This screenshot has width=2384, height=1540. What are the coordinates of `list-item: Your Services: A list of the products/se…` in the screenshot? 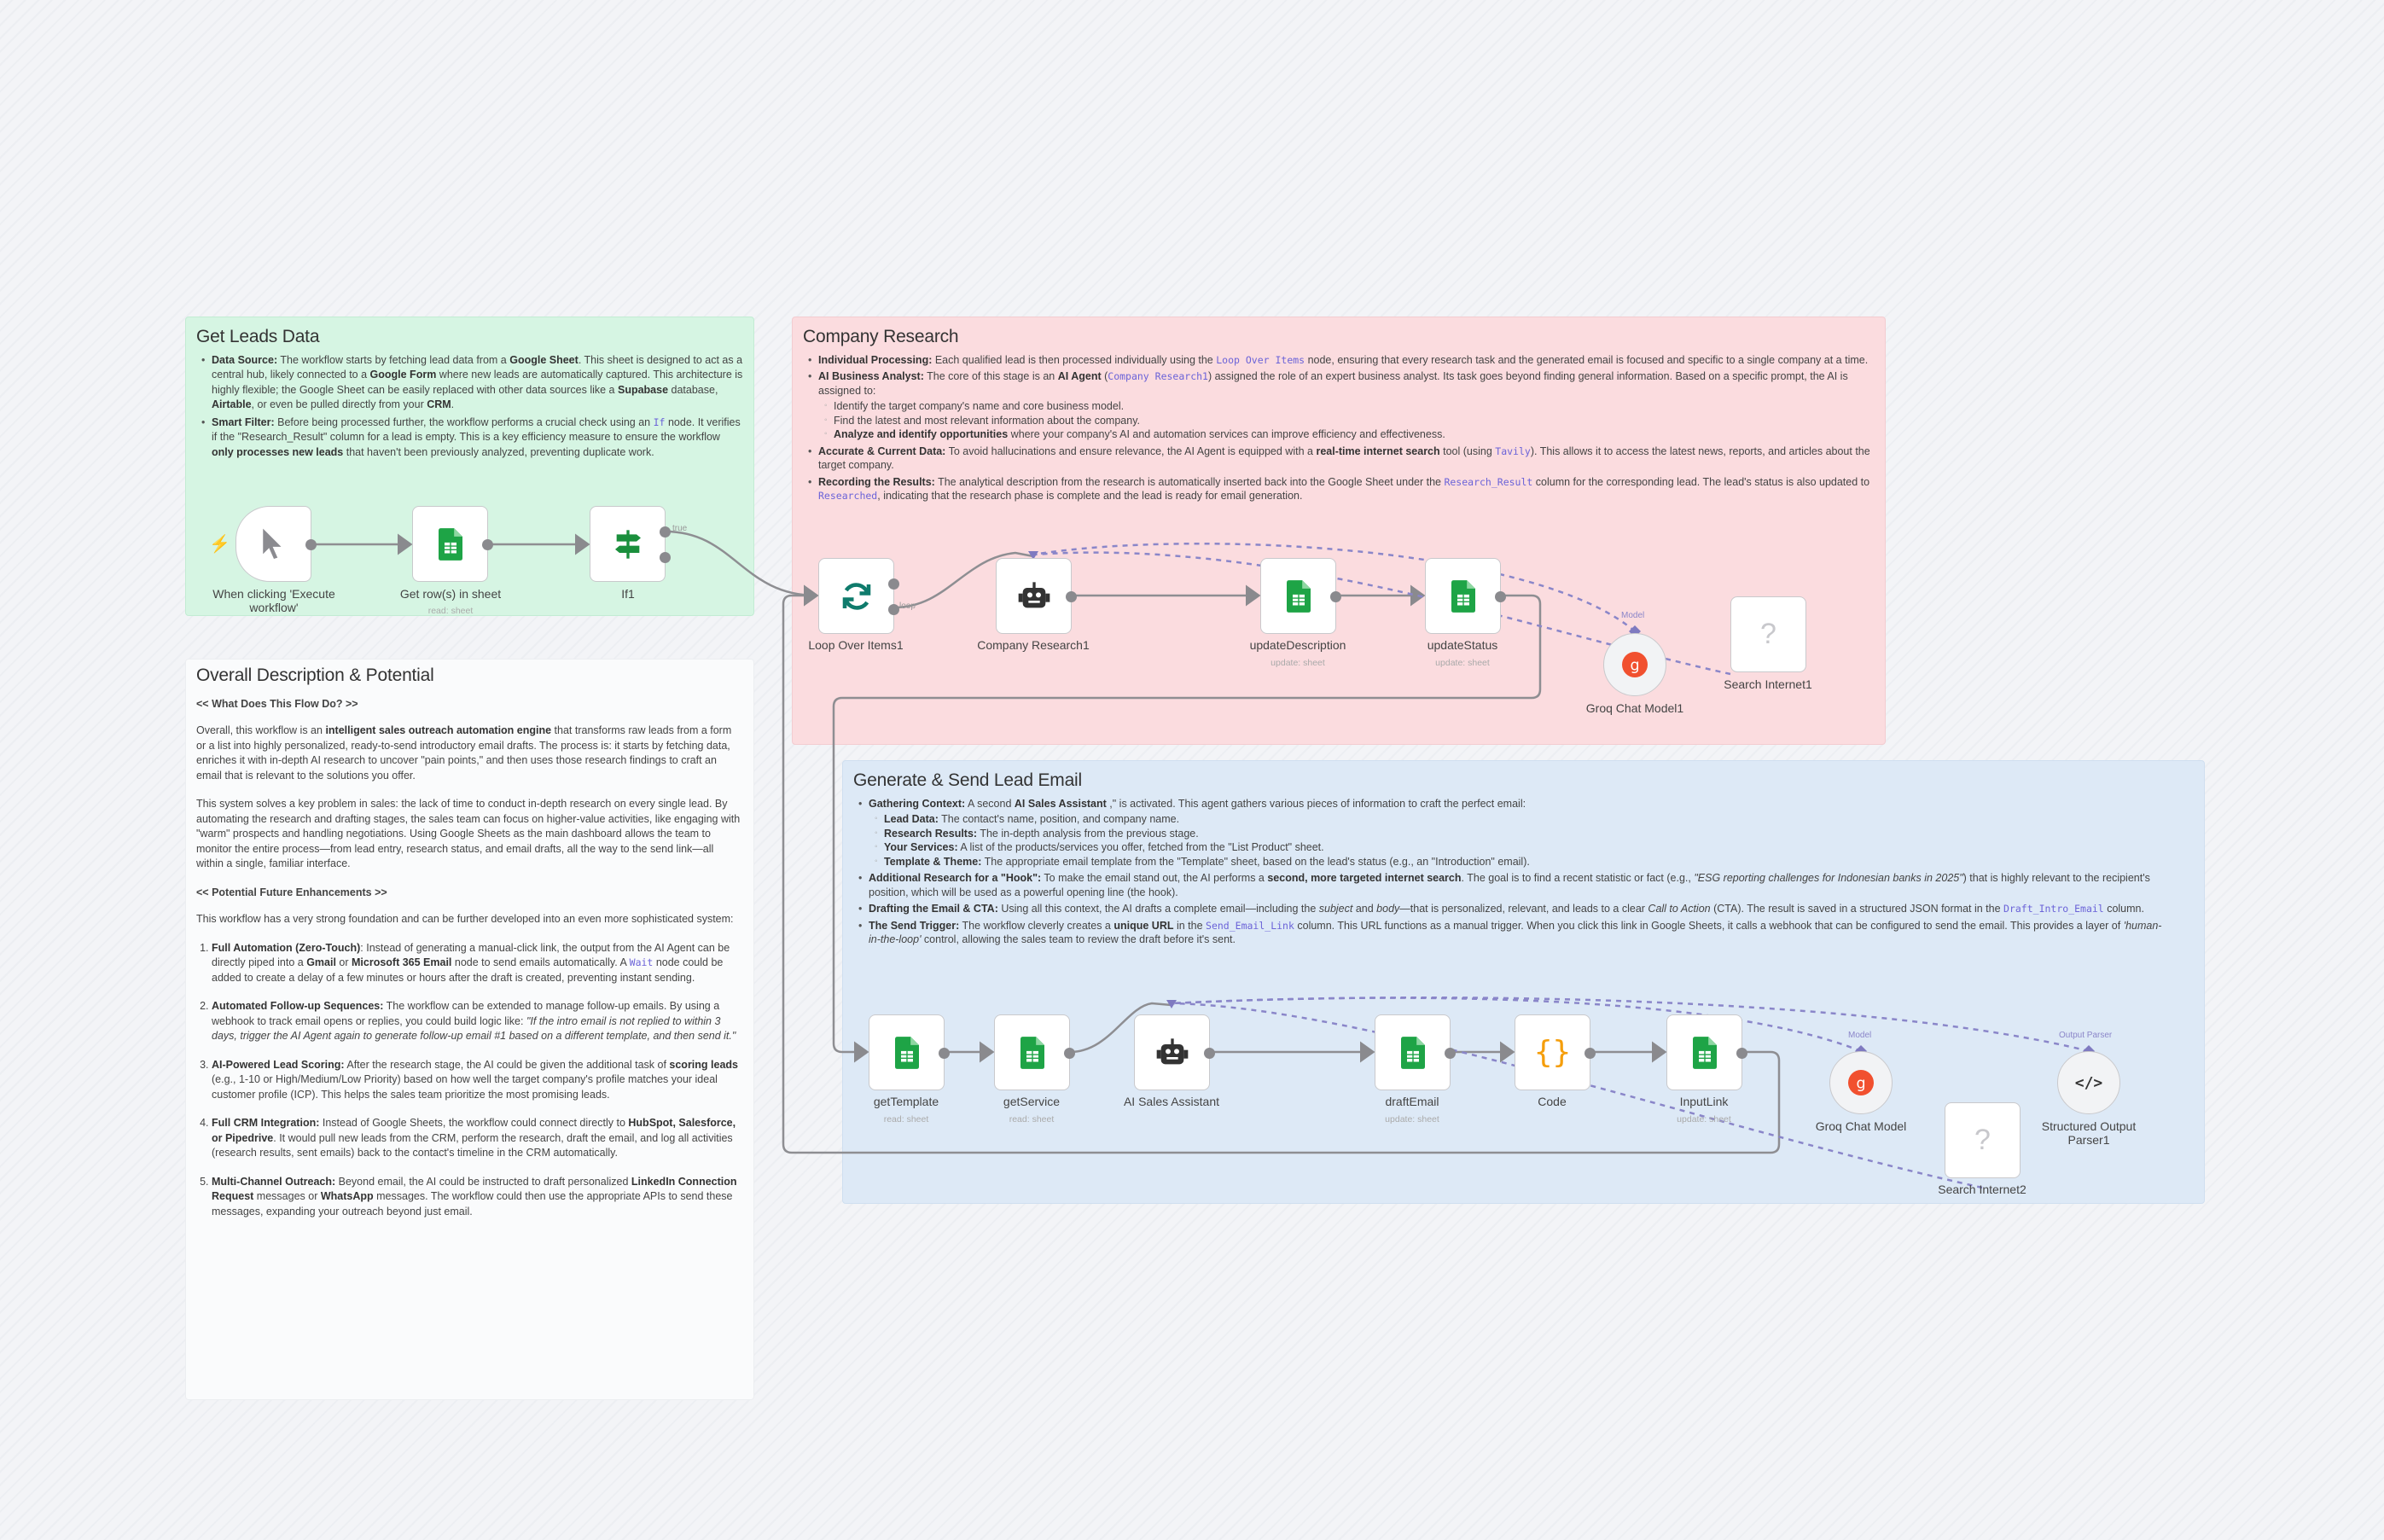 It's located at (1522, 847).